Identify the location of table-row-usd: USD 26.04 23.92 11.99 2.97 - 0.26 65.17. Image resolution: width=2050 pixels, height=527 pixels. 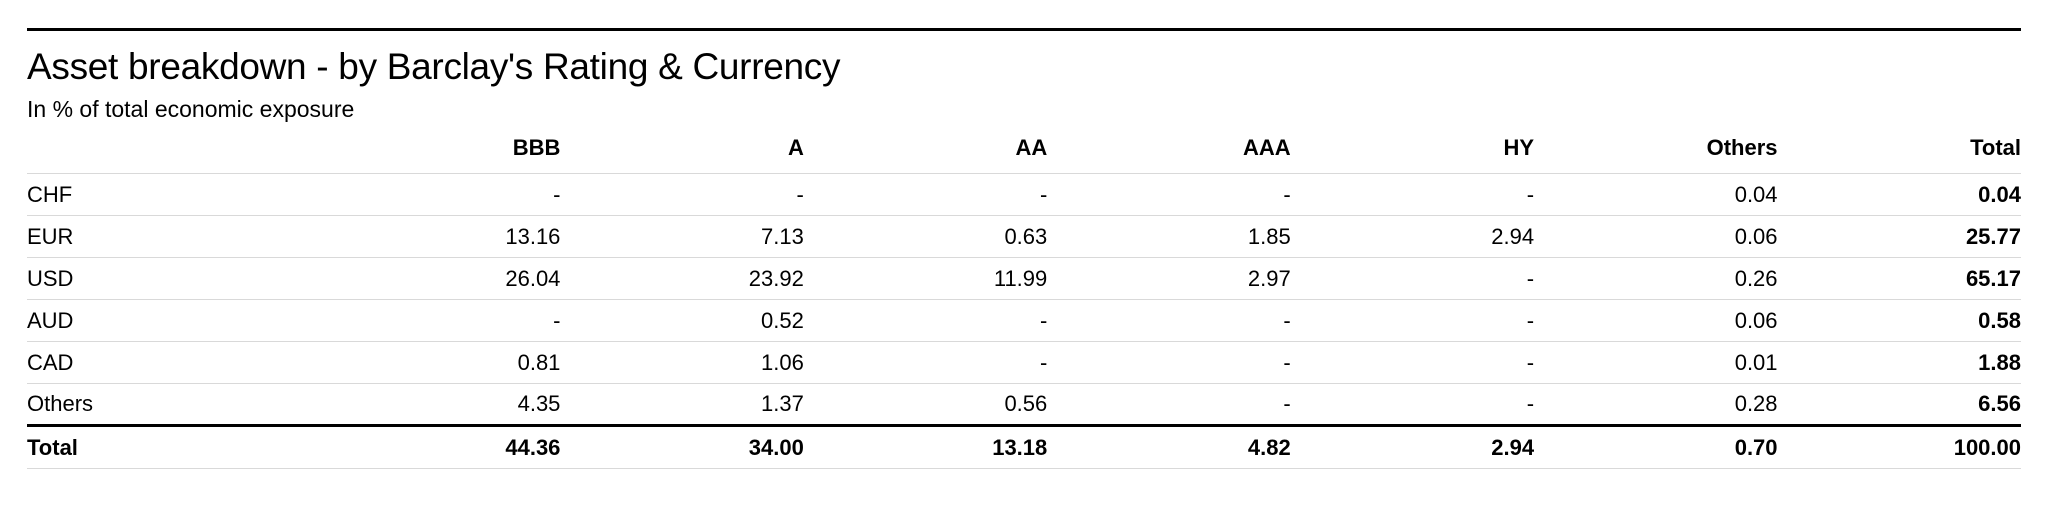
(1024, 278).